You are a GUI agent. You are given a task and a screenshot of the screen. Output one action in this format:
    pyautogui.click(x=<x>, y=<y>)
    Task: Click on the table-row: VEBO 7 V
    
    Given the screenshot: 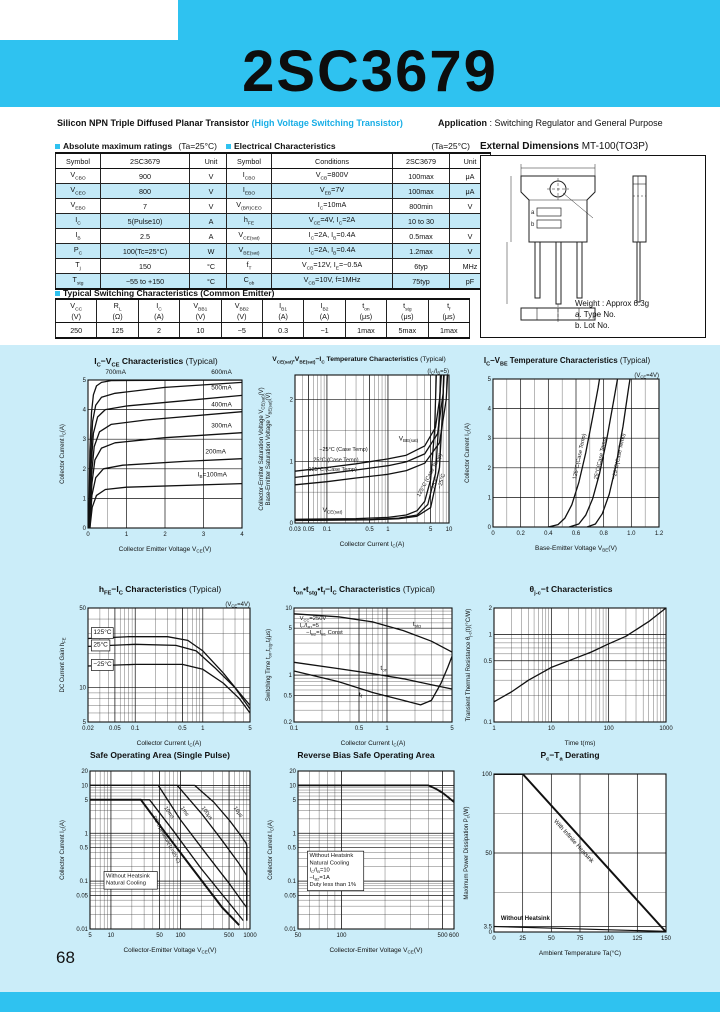 What is the action you would take?
    pyautogui.click(x=144, y=206)
    